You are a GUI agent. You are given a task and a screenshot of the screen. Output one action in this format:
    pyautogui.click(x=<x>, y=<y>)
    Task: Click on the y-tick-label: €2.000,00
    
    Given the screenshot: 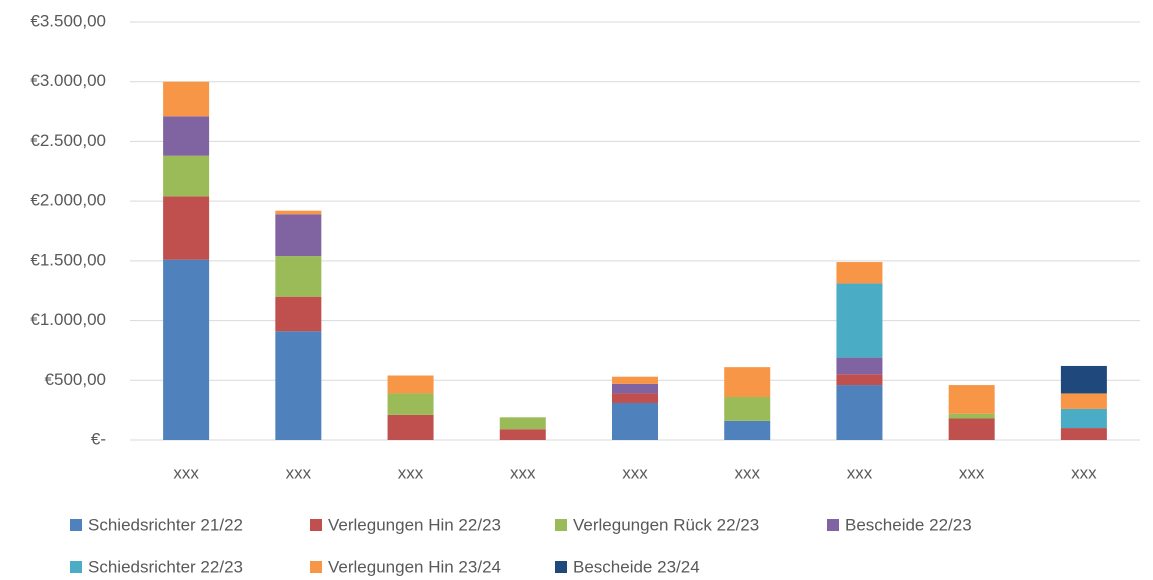 What is the action you would take?
    pyautogui.click(x=68, y=200)
    